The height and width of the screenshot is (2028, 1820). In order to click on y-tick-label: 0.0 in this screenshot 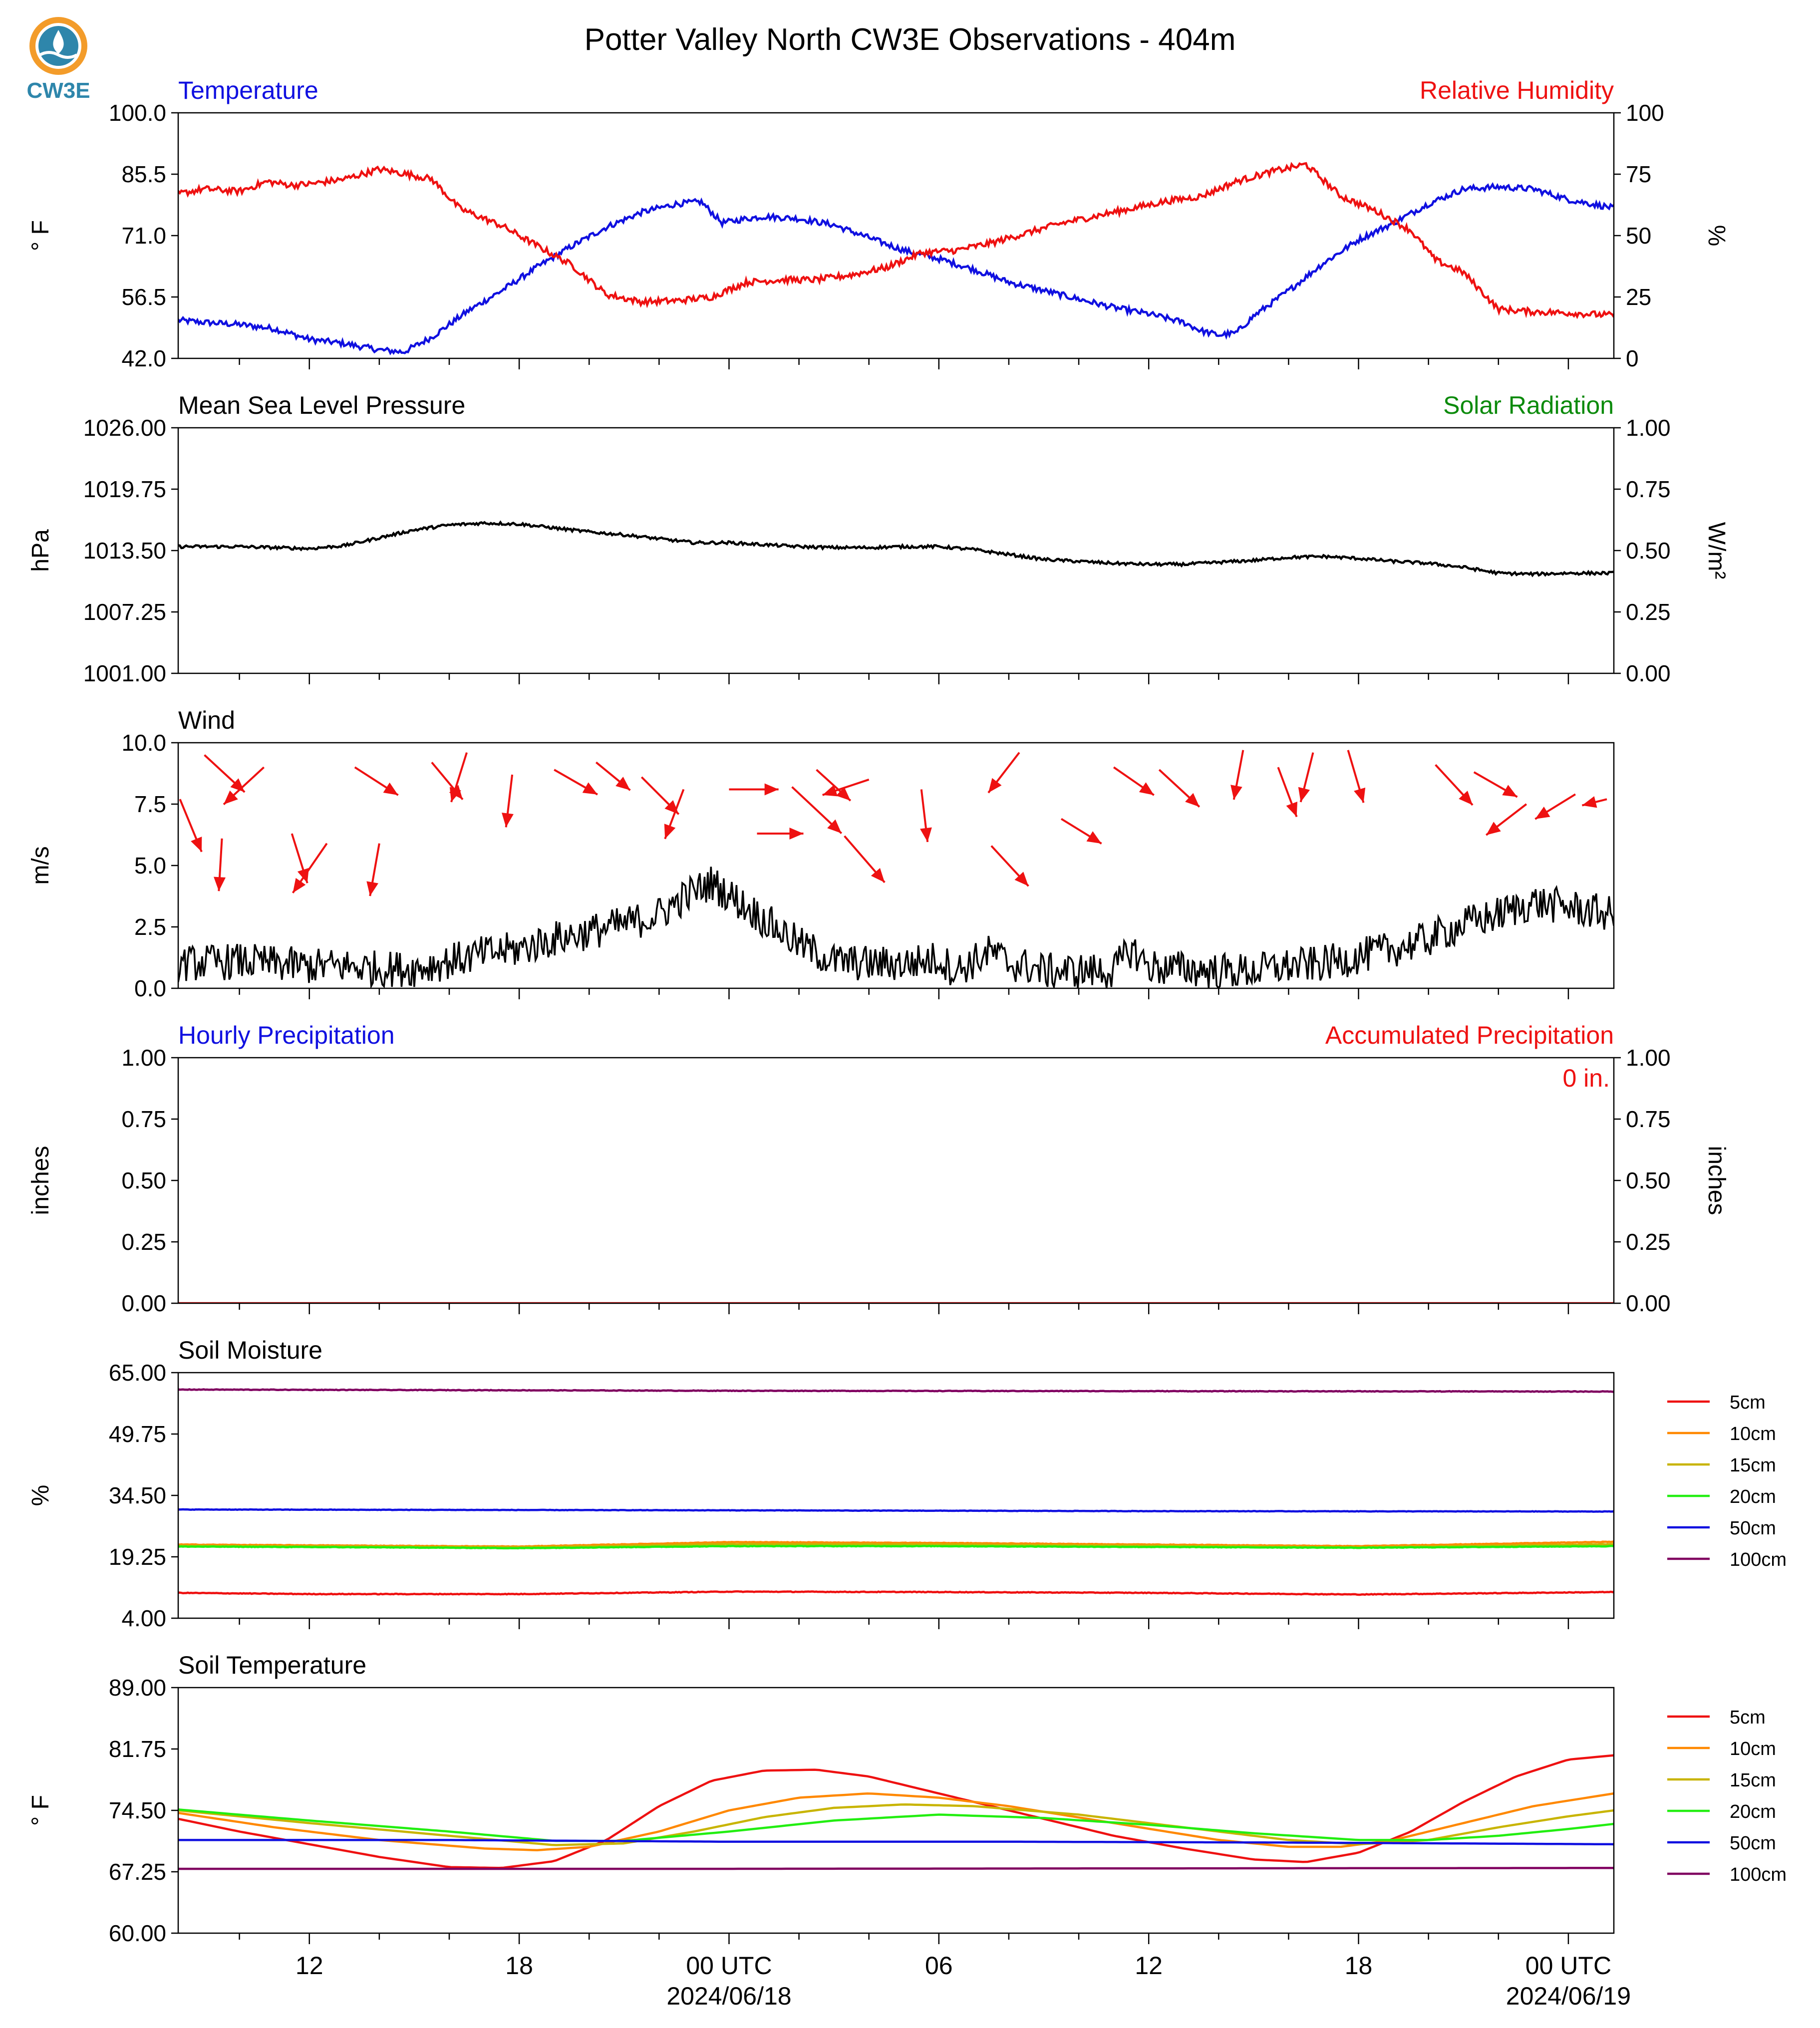, I will do `click(150, 988)`.